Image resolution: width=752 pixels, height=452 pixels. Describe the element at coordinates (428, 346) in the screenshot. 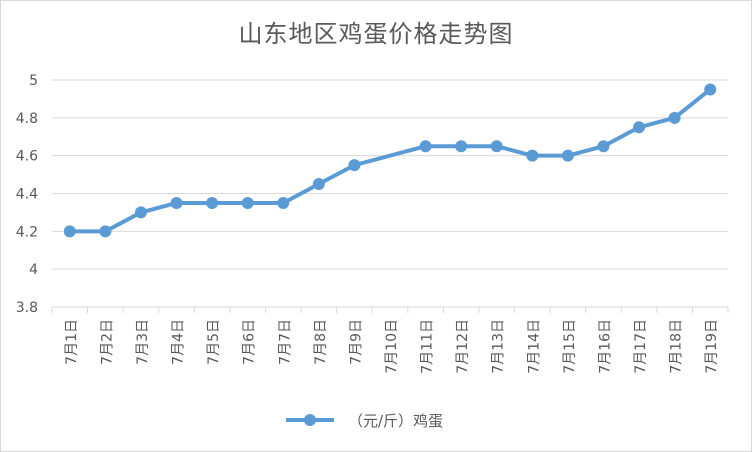

I see `x-tick-label: 7月11日` at that location.